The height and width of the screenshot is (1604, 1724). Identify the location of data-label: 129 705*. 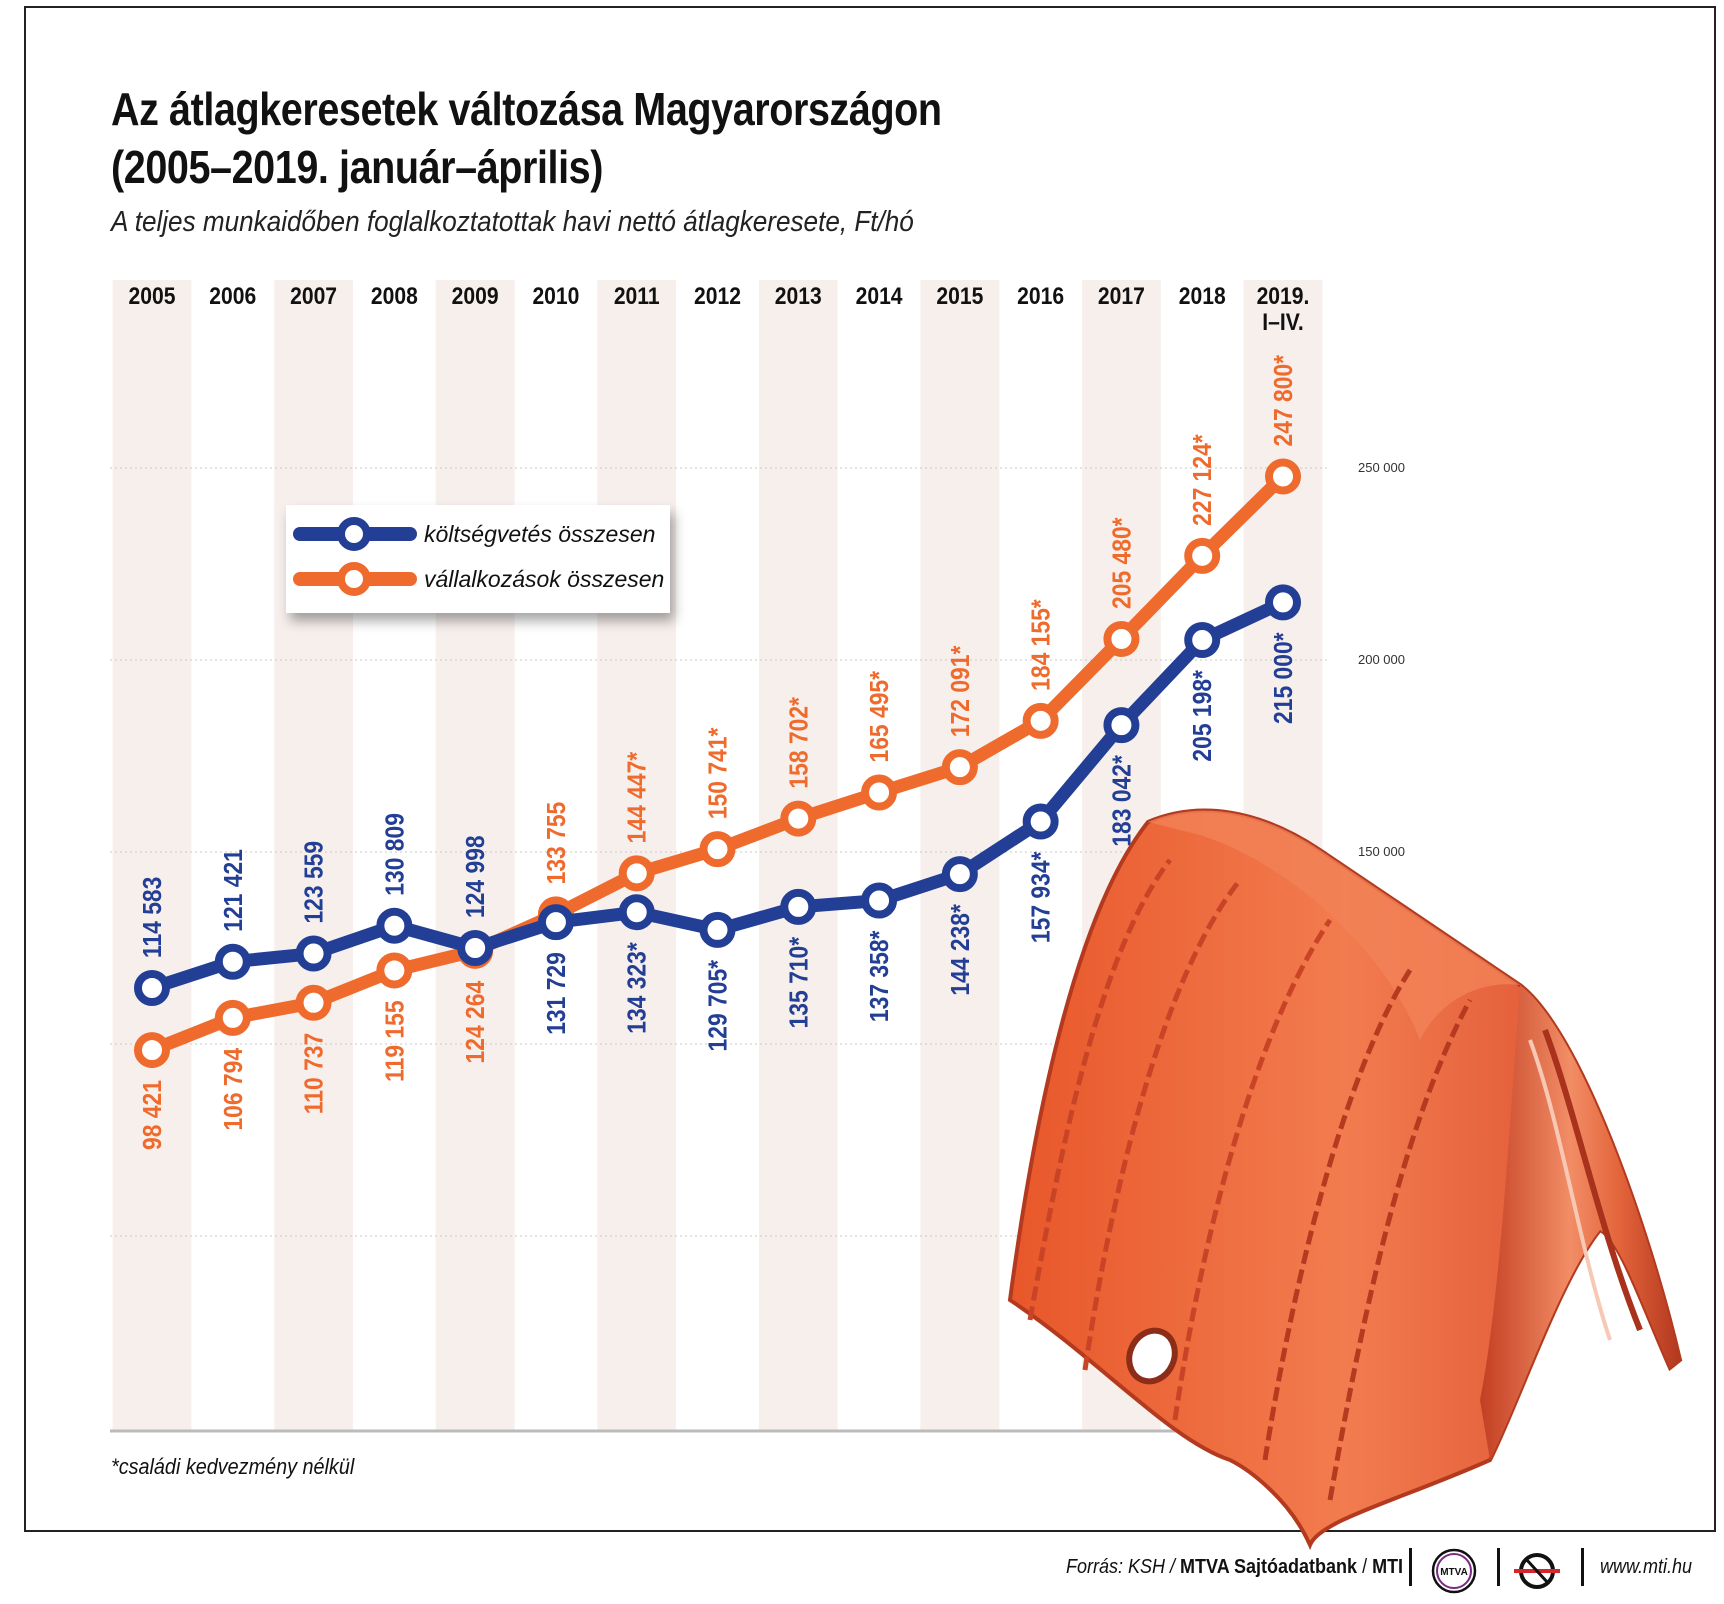
(718, 1005).